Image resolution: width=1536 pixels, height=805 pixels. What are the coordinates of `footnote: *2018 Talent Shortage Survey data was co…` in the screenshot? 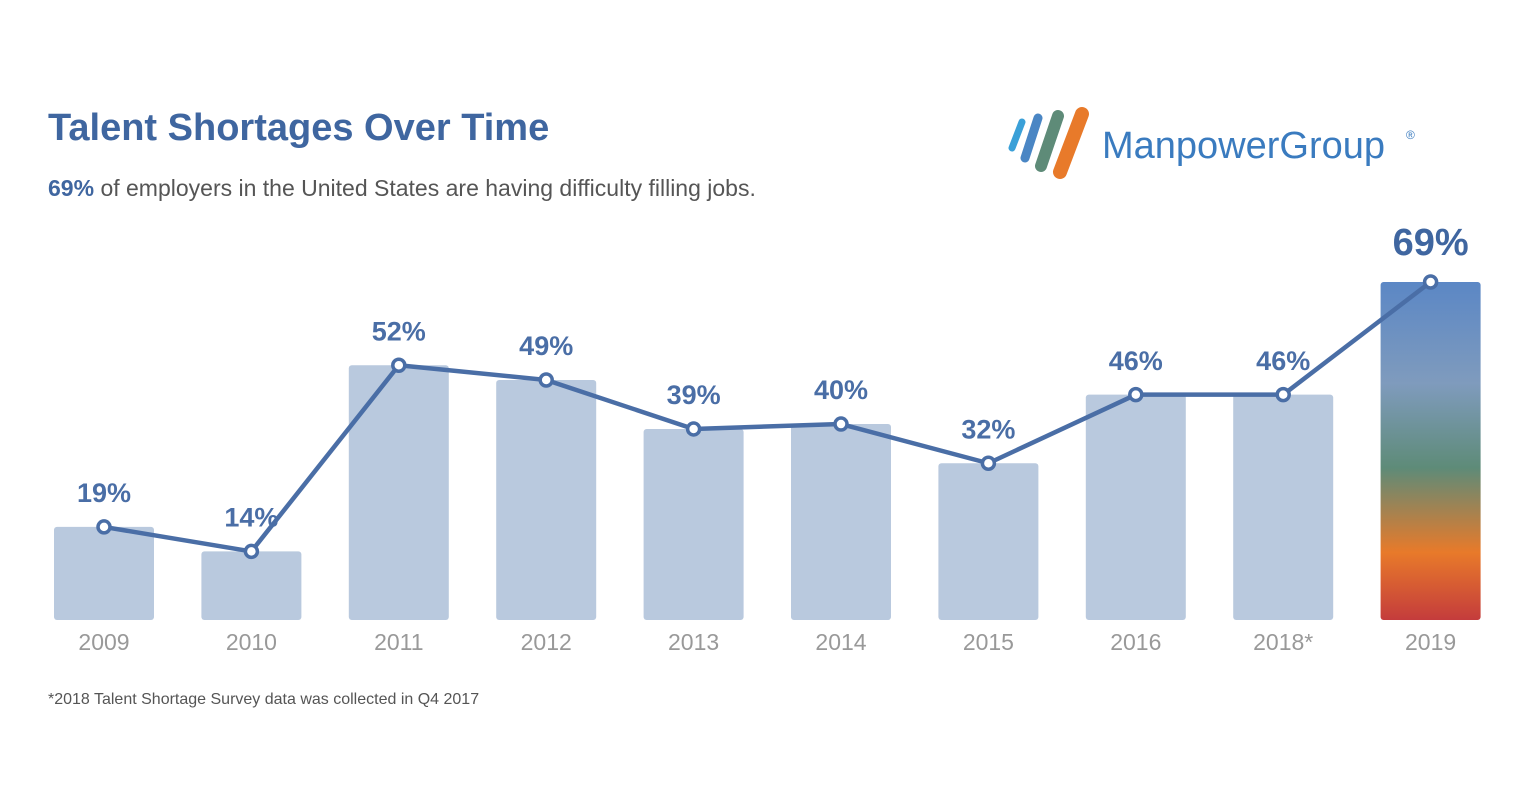 It's located at (263, 699).